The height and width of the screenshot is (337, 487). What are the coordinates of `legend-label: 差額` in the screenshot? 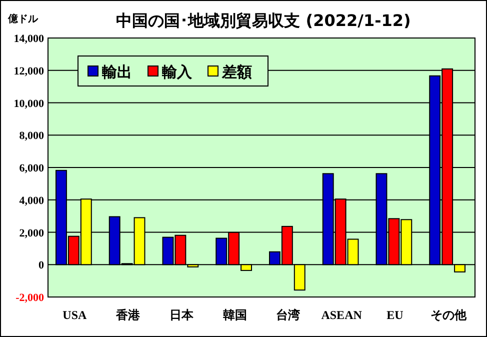 It's located at (236, 72).